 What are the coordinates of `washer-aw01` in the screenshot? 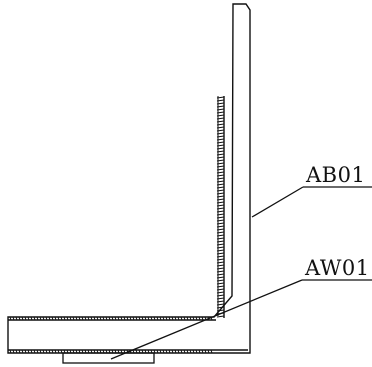 It's located at (108, 358).